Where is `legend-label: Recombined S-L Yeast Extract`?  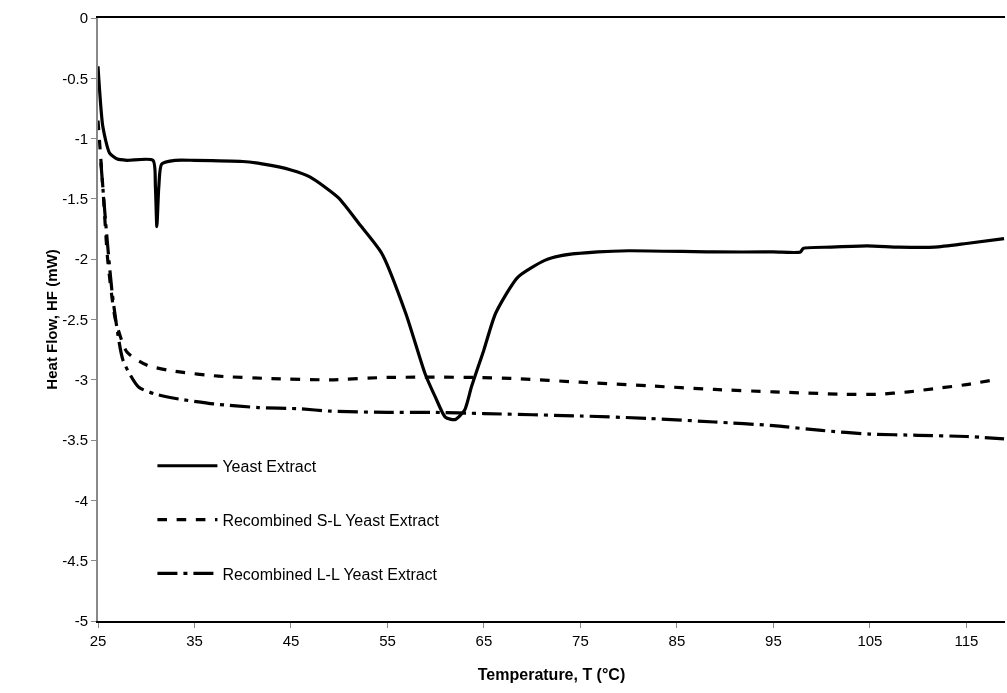 legend-label: Recombined S-L Yeast Extract is located at coordinates (331, 520).